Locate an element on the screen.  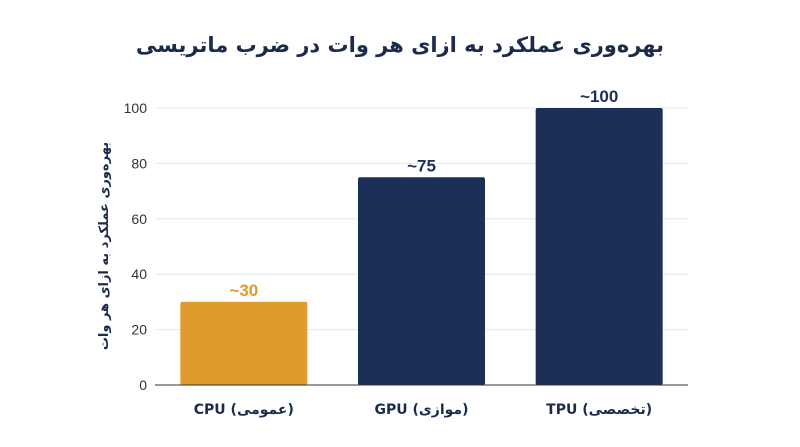
y-tick-label: 80 is located at coordinates (139, 163).